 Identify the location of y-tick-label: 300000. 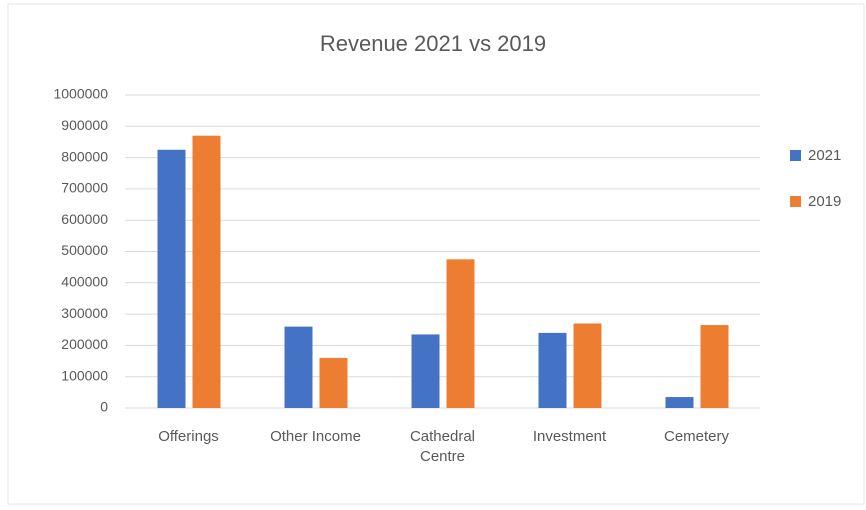
(84, 313).